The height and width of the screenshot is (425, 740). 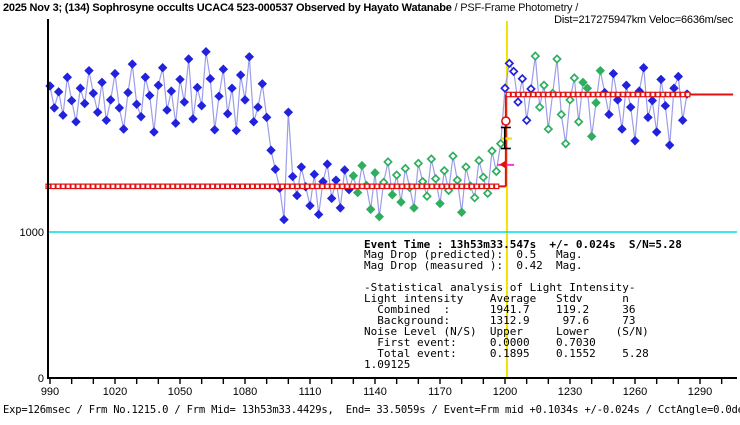 I want to click on x-tick-label: 1200, so click(x=505, y=392).